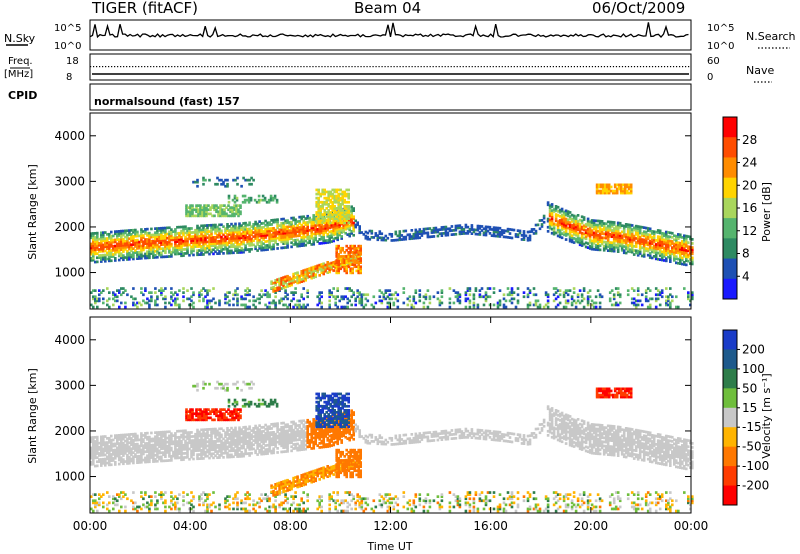 The image size is (800, 554). Describe the element at coordinates (20, 38) in the screenshot. I see `nsky-label: N.Sky` at that location.